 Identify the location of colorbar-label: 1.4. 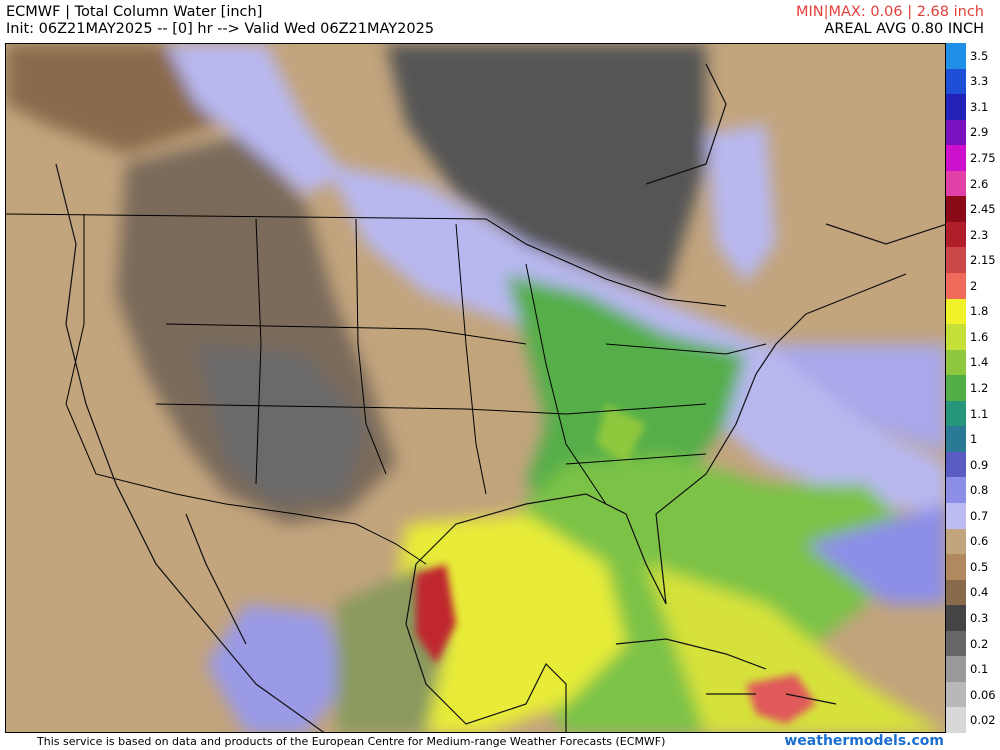
(979, 362).